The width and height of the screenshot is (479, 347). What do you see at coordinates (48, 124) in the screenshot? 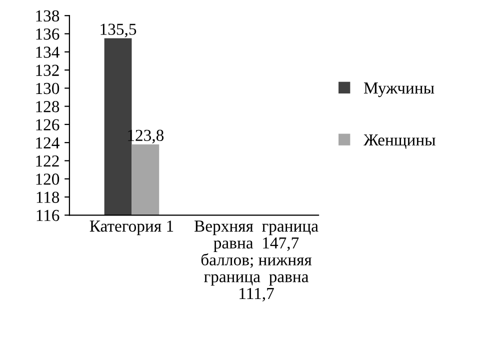
I see `y-tick-label: 126` at bounding box center [48, 124].